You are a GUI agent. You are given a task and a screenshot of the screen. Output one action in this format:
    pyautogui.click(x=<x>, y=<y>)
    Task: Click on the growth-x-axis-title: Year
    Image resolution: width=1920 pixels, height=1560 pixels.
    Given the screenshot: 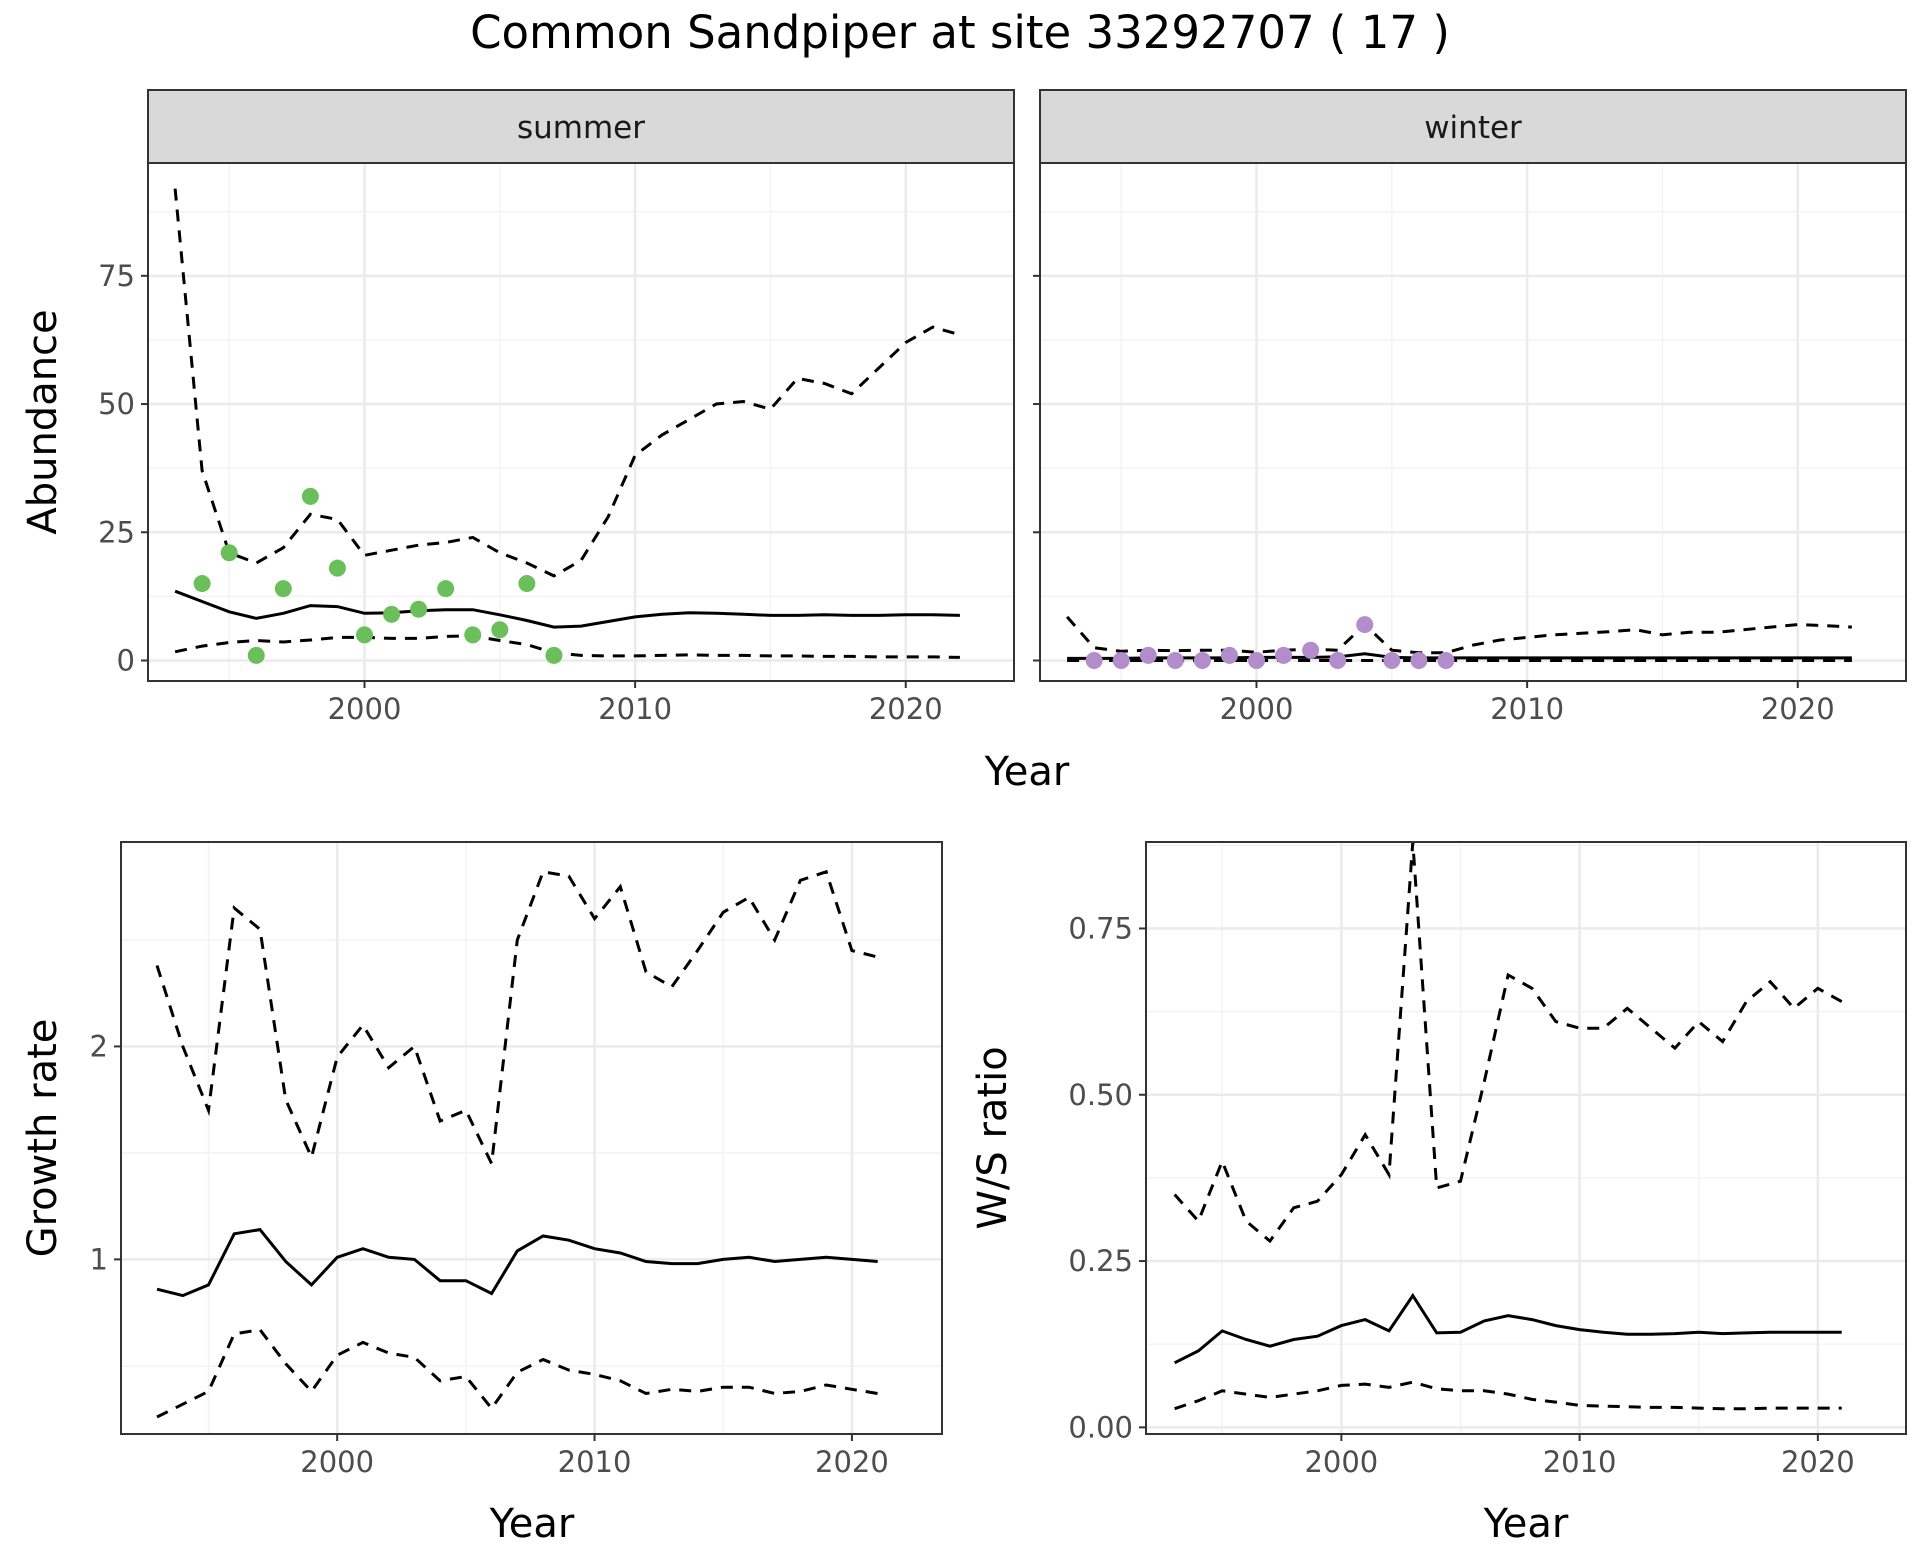 What is the action you would take?
    pyautogui.click(x=532, y=1524)
    